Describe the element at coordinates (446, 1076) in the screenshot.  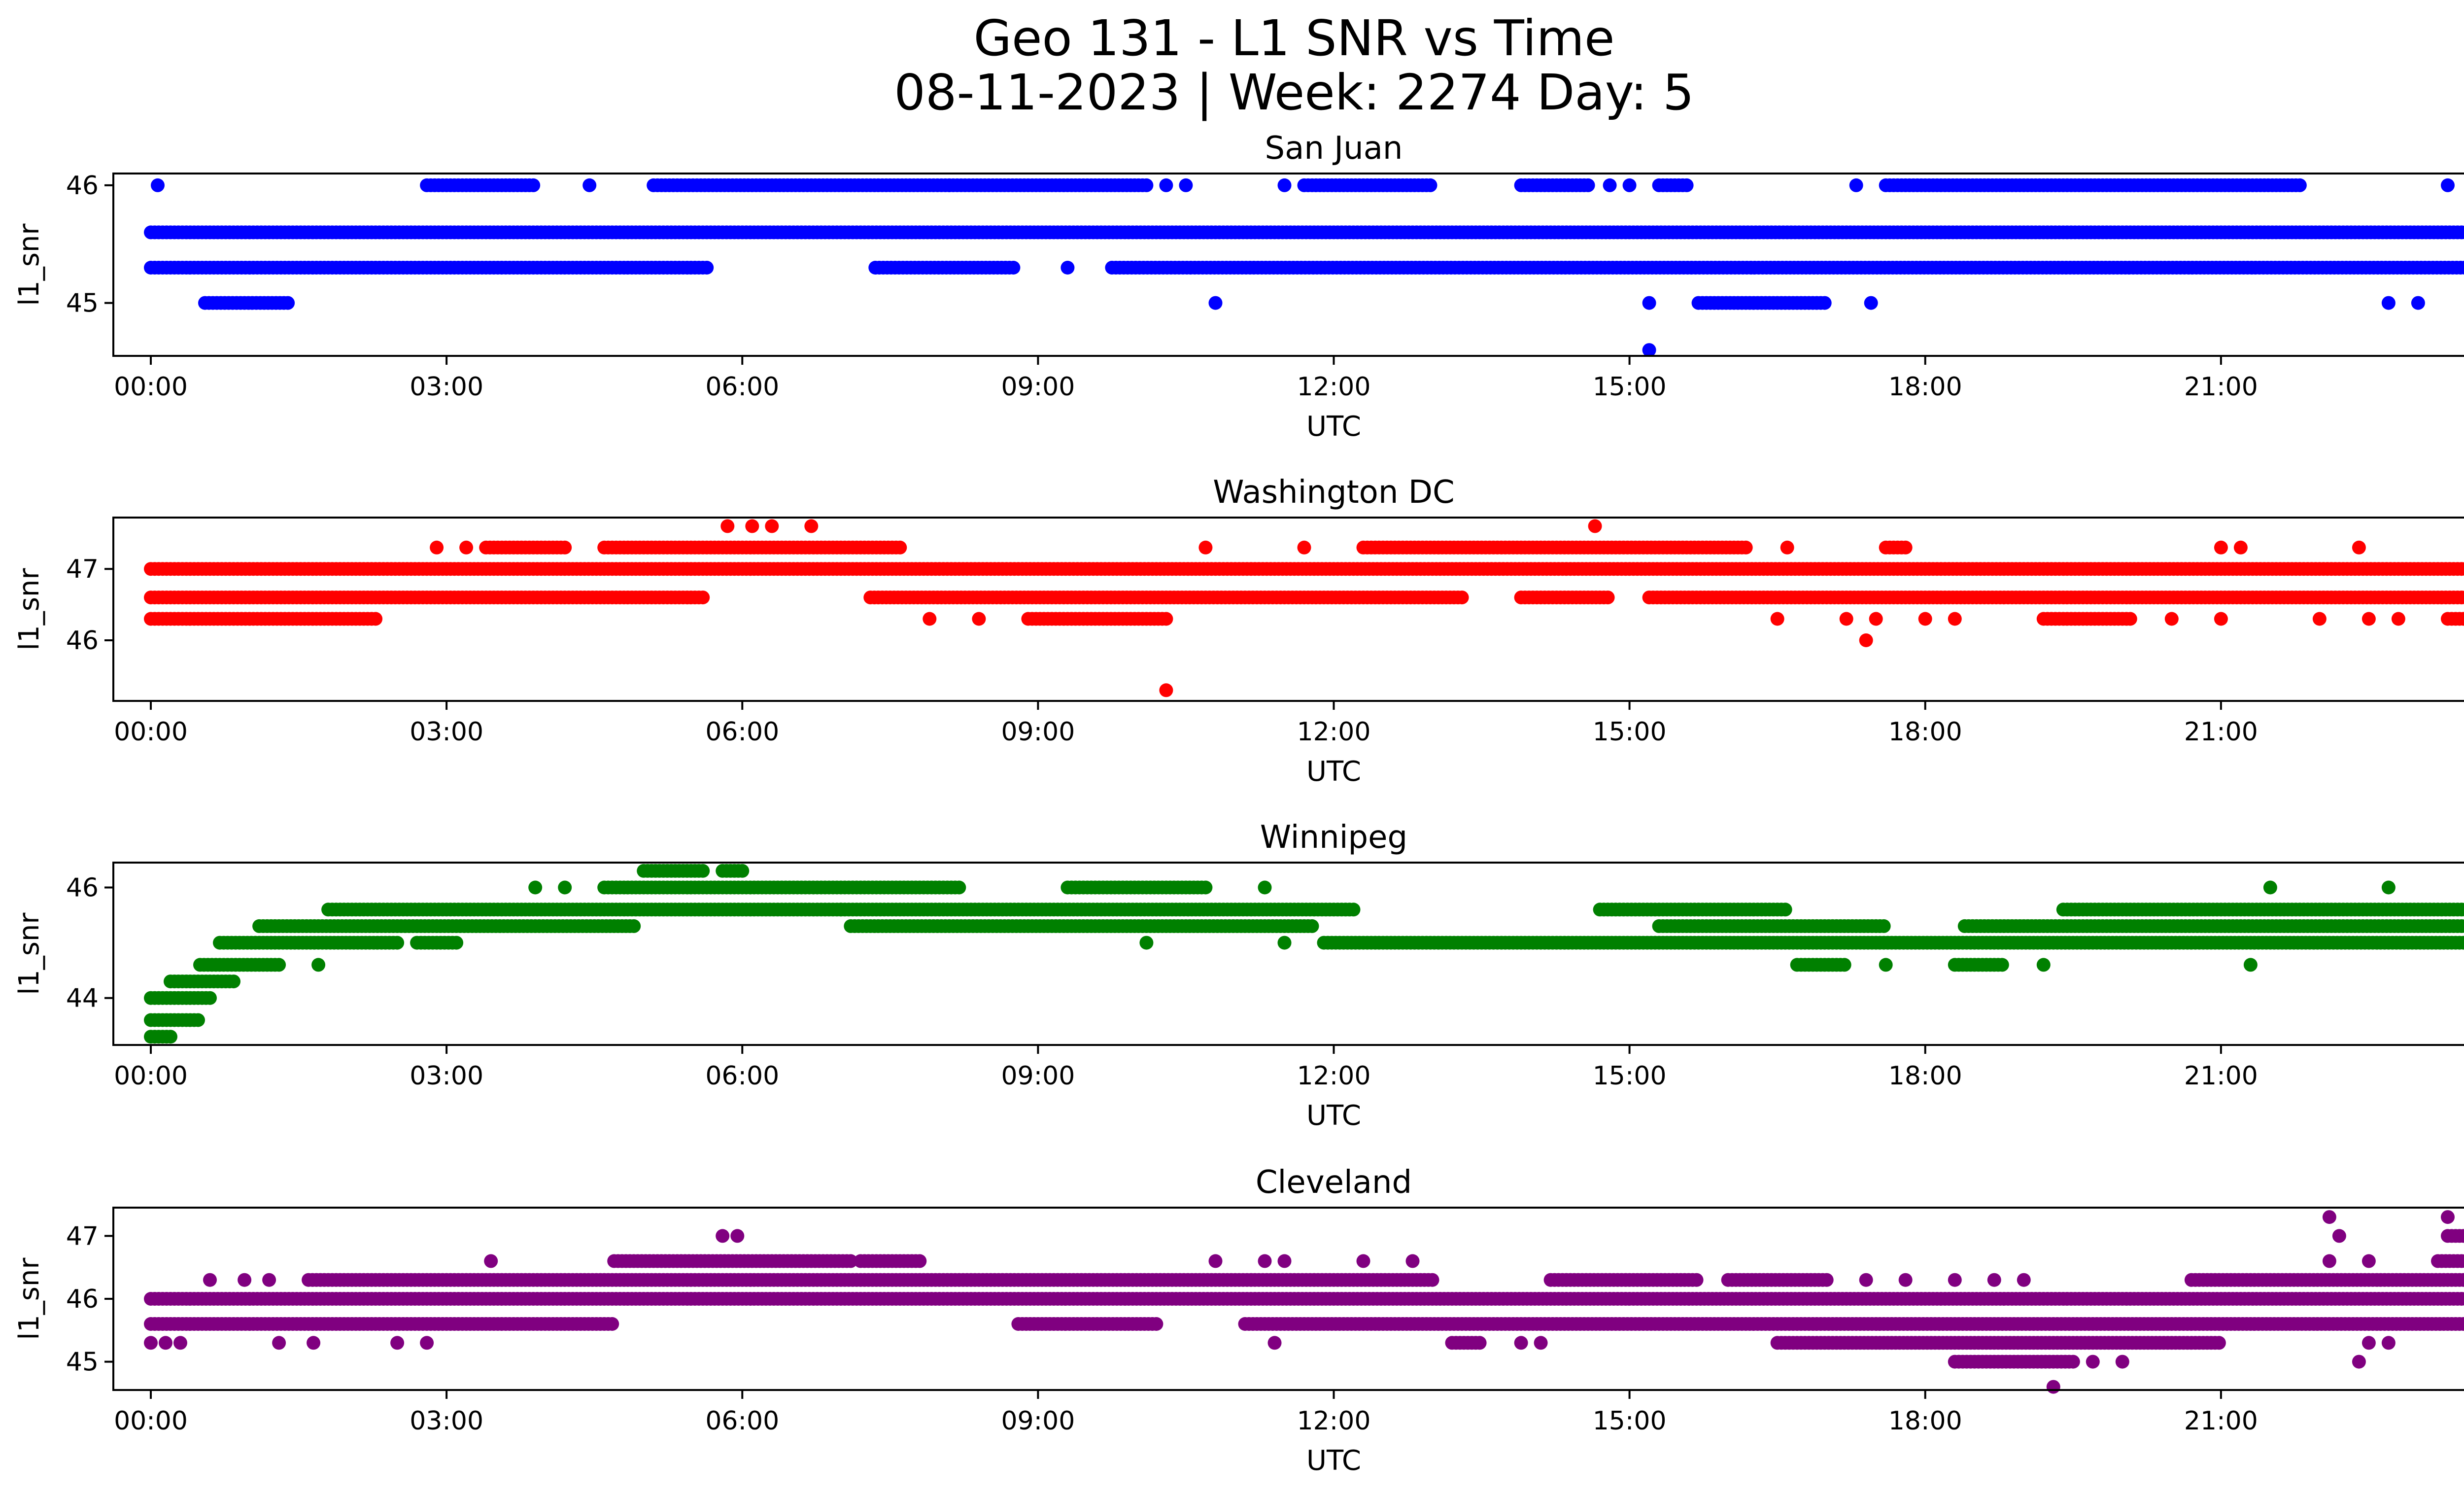
I see `x-tick-label: 03:00` at that location.